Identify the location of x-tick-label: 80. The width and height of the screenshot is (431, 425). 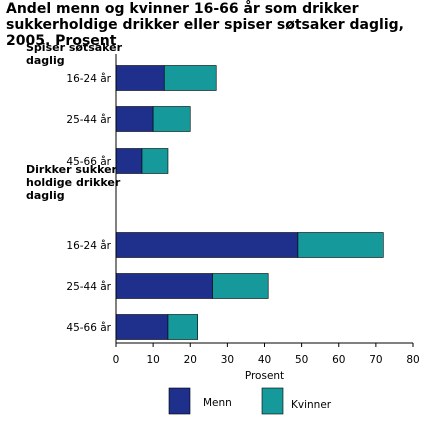
(412, 360).